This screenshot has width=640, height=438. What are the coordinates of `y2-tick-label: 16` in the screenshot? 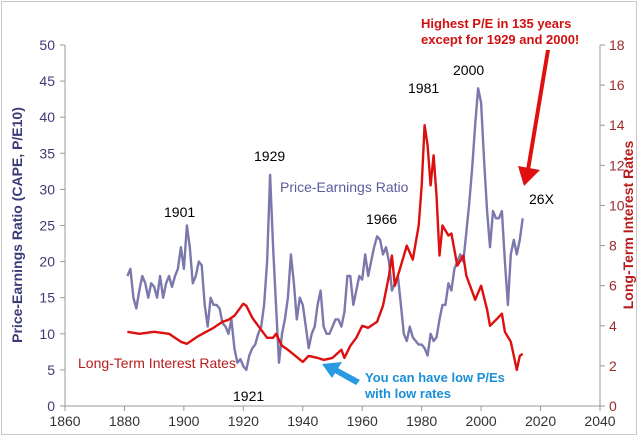 It's located at (617, 85).